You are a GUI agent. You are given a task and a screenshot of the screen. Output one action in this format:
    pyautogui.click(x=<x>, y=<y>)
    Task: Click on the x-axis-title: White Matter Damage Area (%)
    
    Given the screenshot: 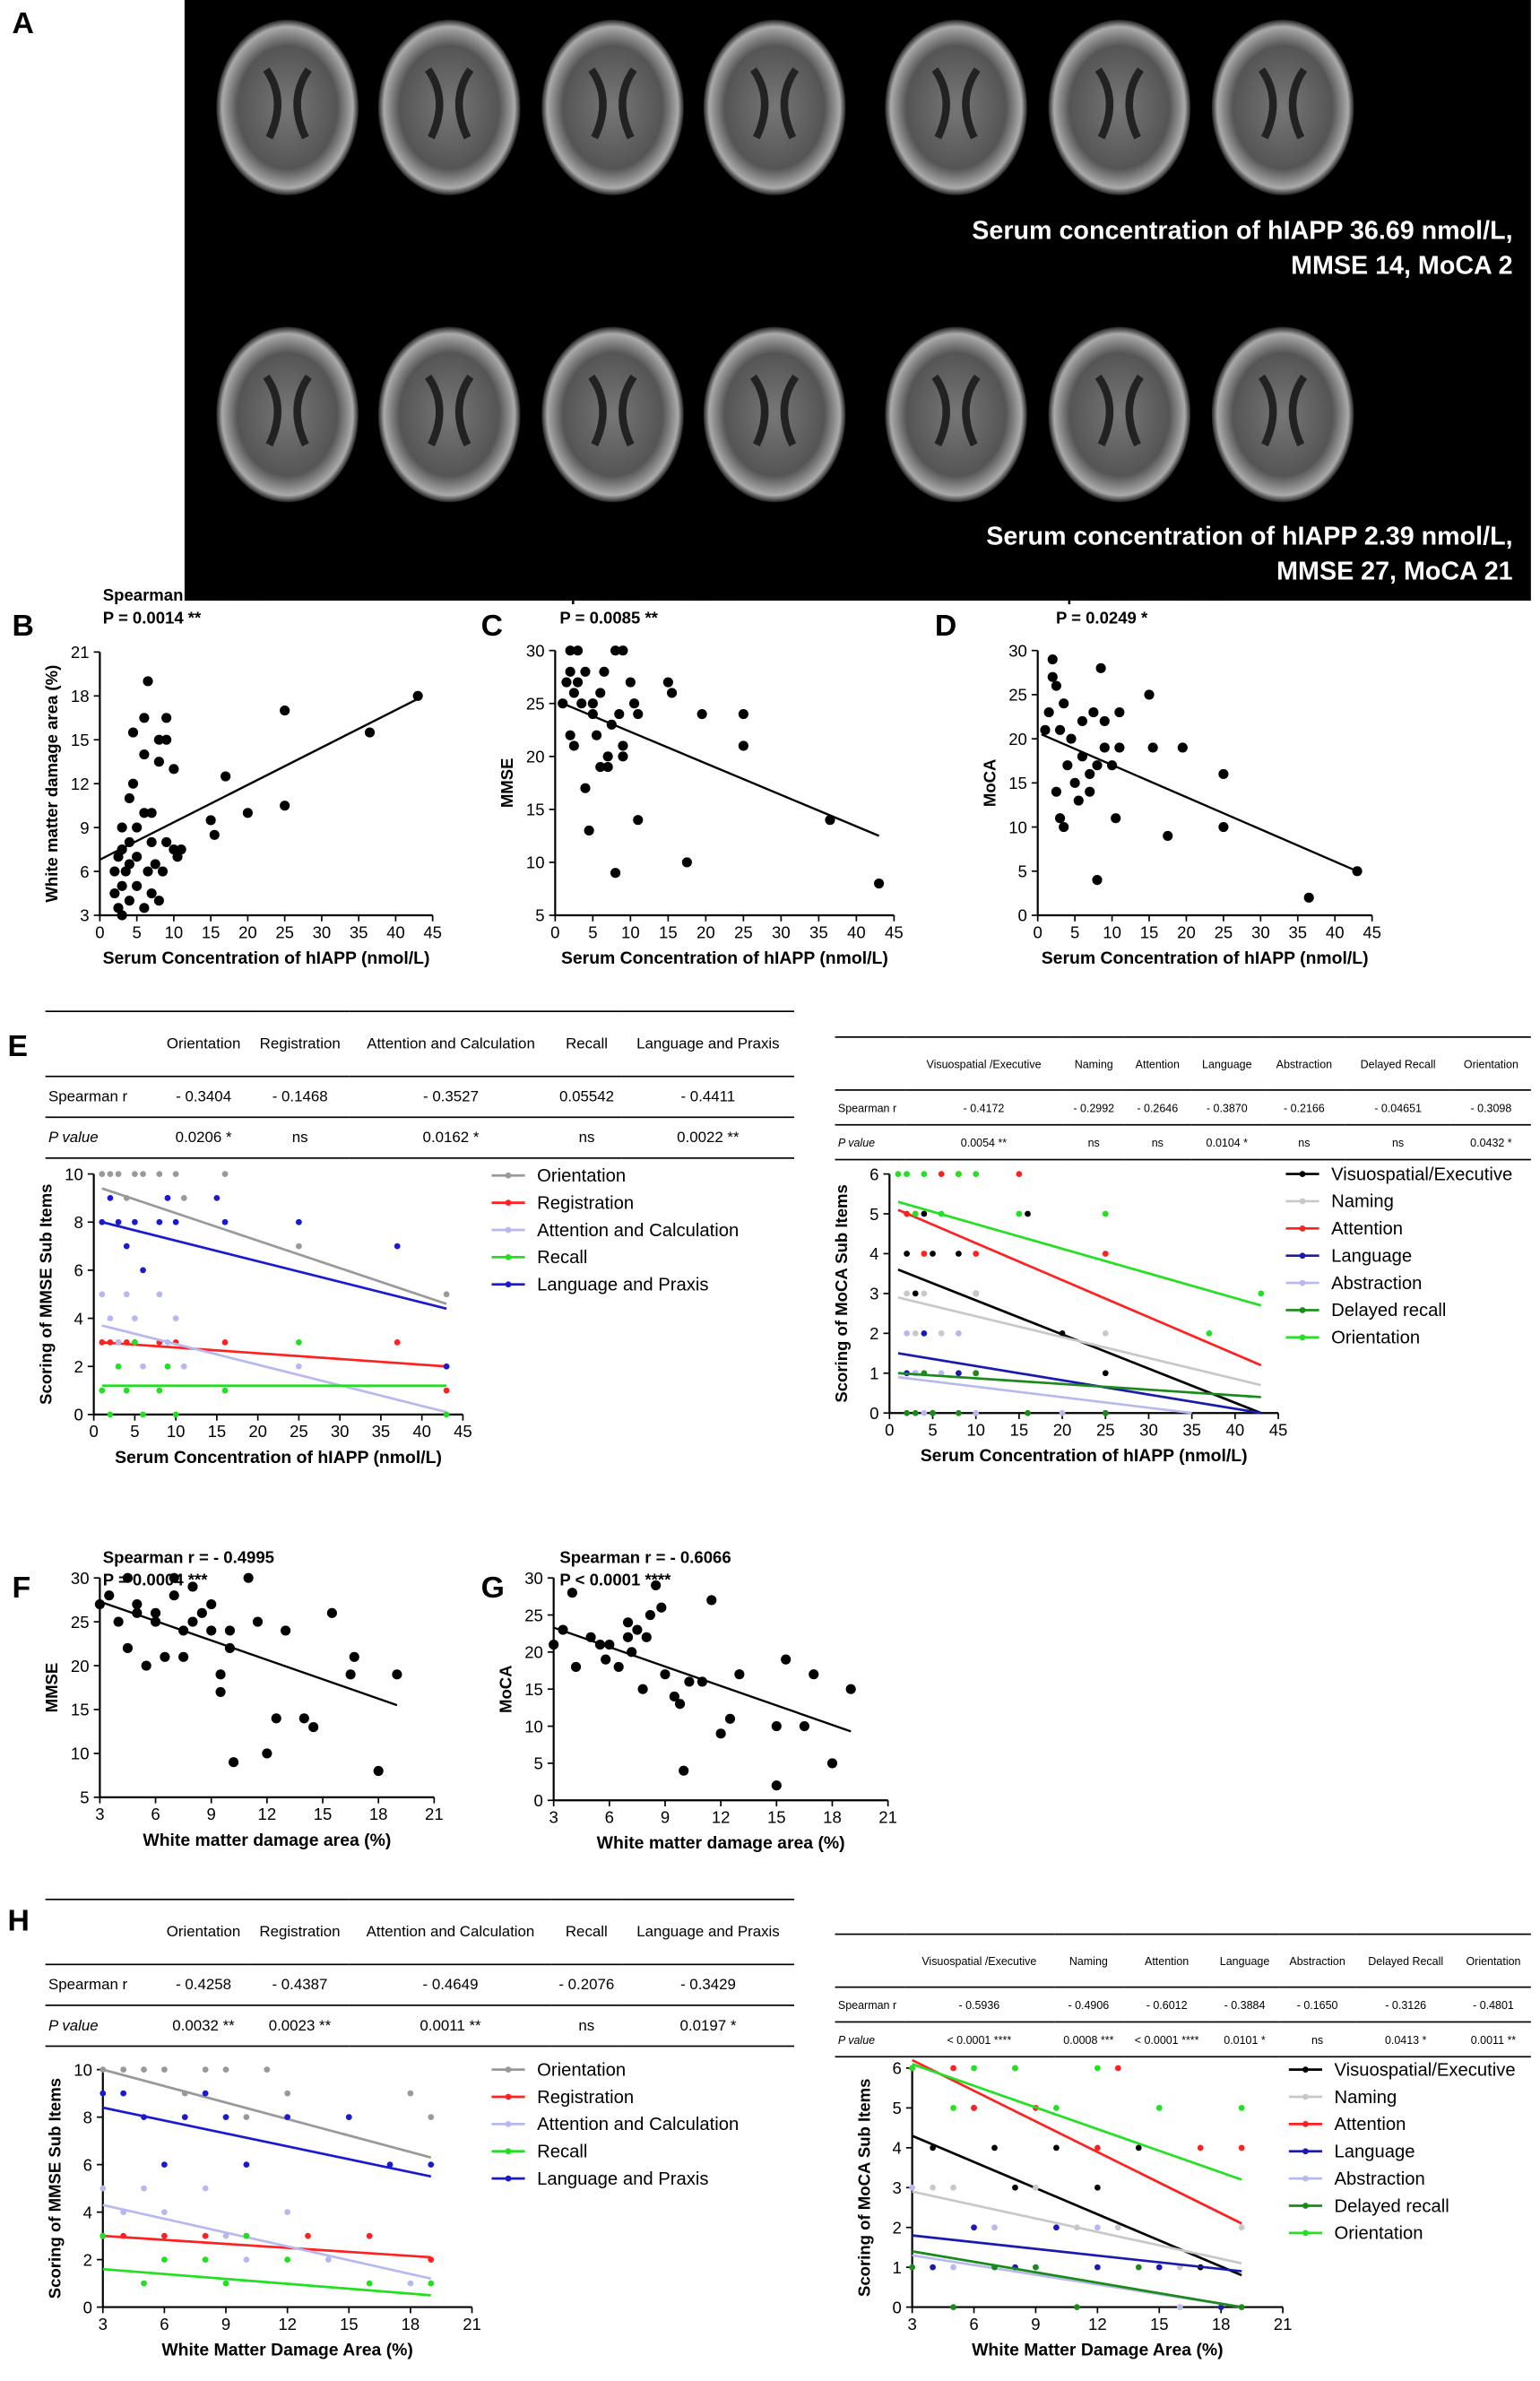 What is the action you would take?
    pyautogui.click(x=1098, y=2350)
    